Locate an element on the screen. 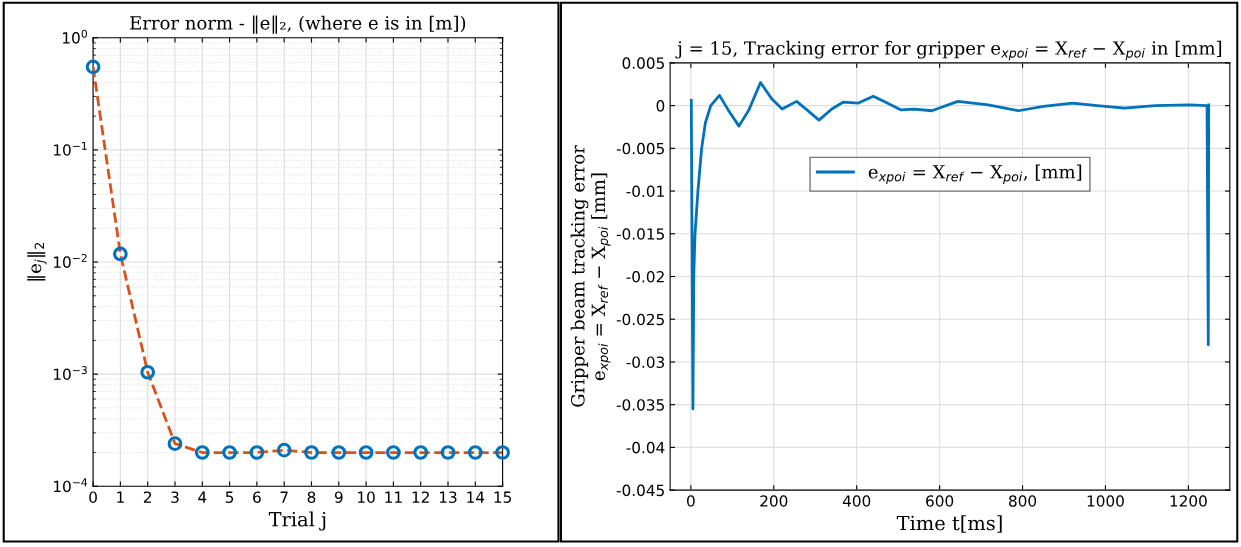 The width and height of the screenshot is (1241, 547). y-tick-label: 10$^{−3}$ is located at coordinates (70, 373).